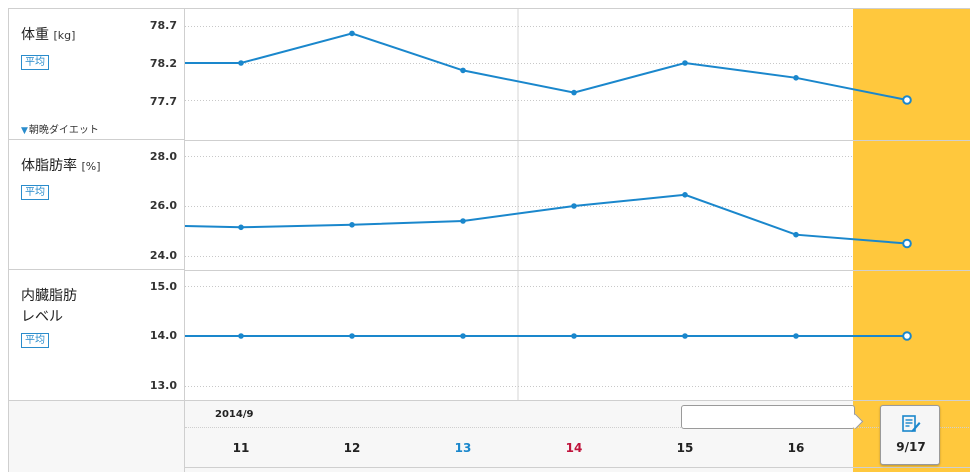 The width and height of the screenshot is (970, 472). I want to click on visceral-fat-title: 内臓脂肪 レベル, so click(49, 306).